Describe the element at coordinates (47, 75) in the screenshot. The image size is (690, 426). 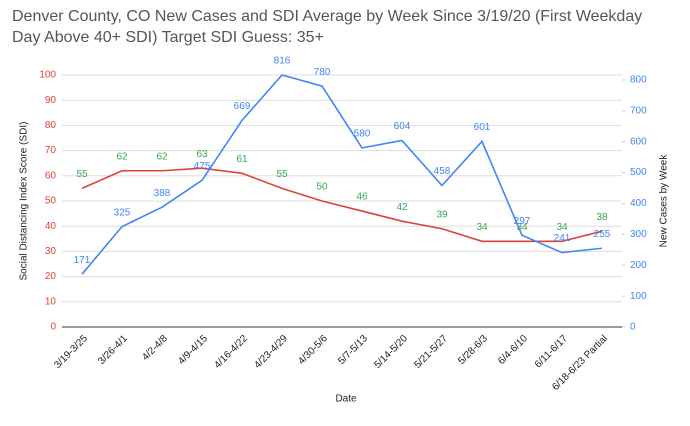
I see `y-tick-label: 100` at that location.